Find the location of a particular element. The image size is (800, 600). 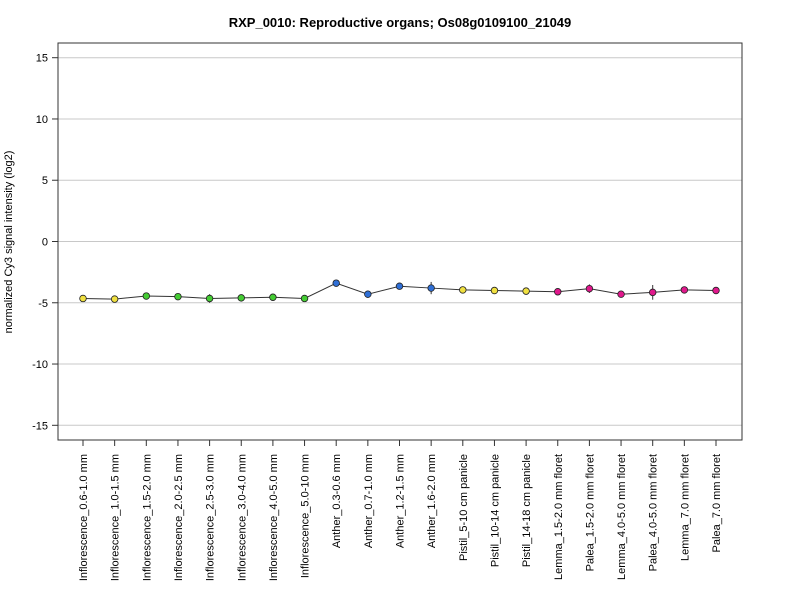

x-tick-label: Anther_0.3-0.6 mm is located at coordinates (337, 501).